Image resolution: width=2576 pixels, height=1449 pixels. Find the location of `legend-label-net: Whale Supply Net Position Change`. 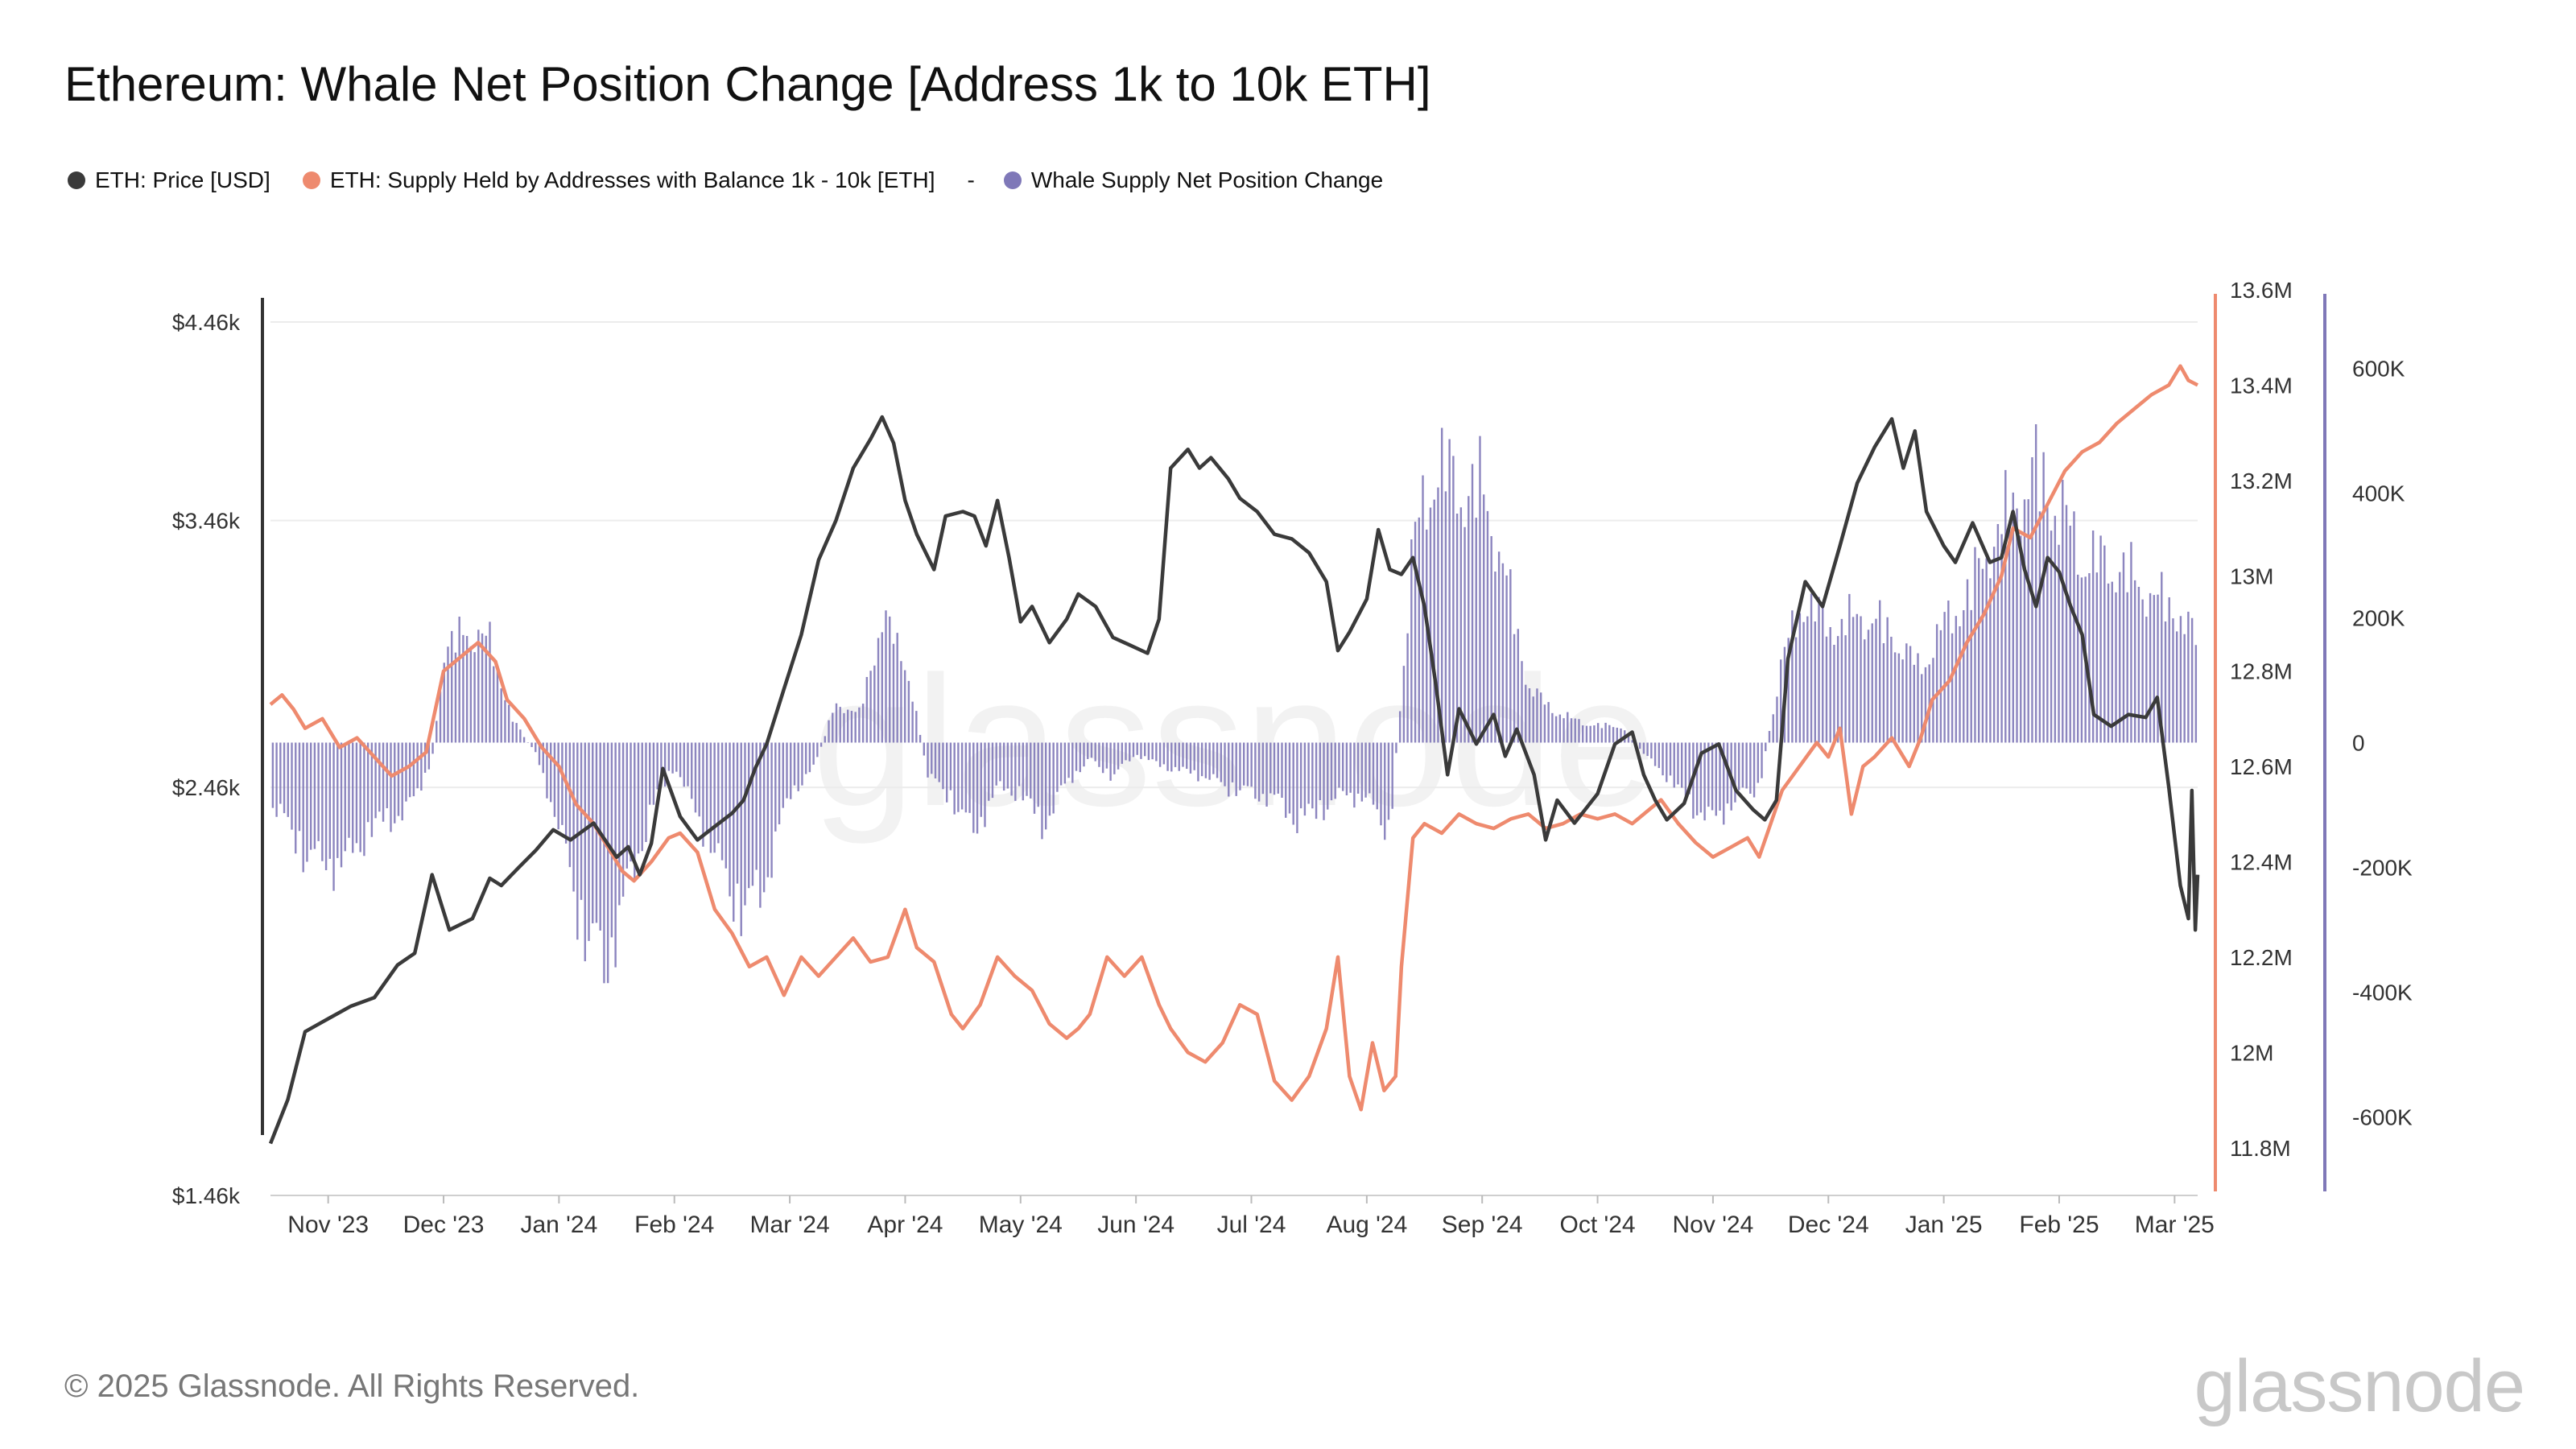

legend-label-net: Whale Supply Net Position Change is located at coordinates (1207, 179).